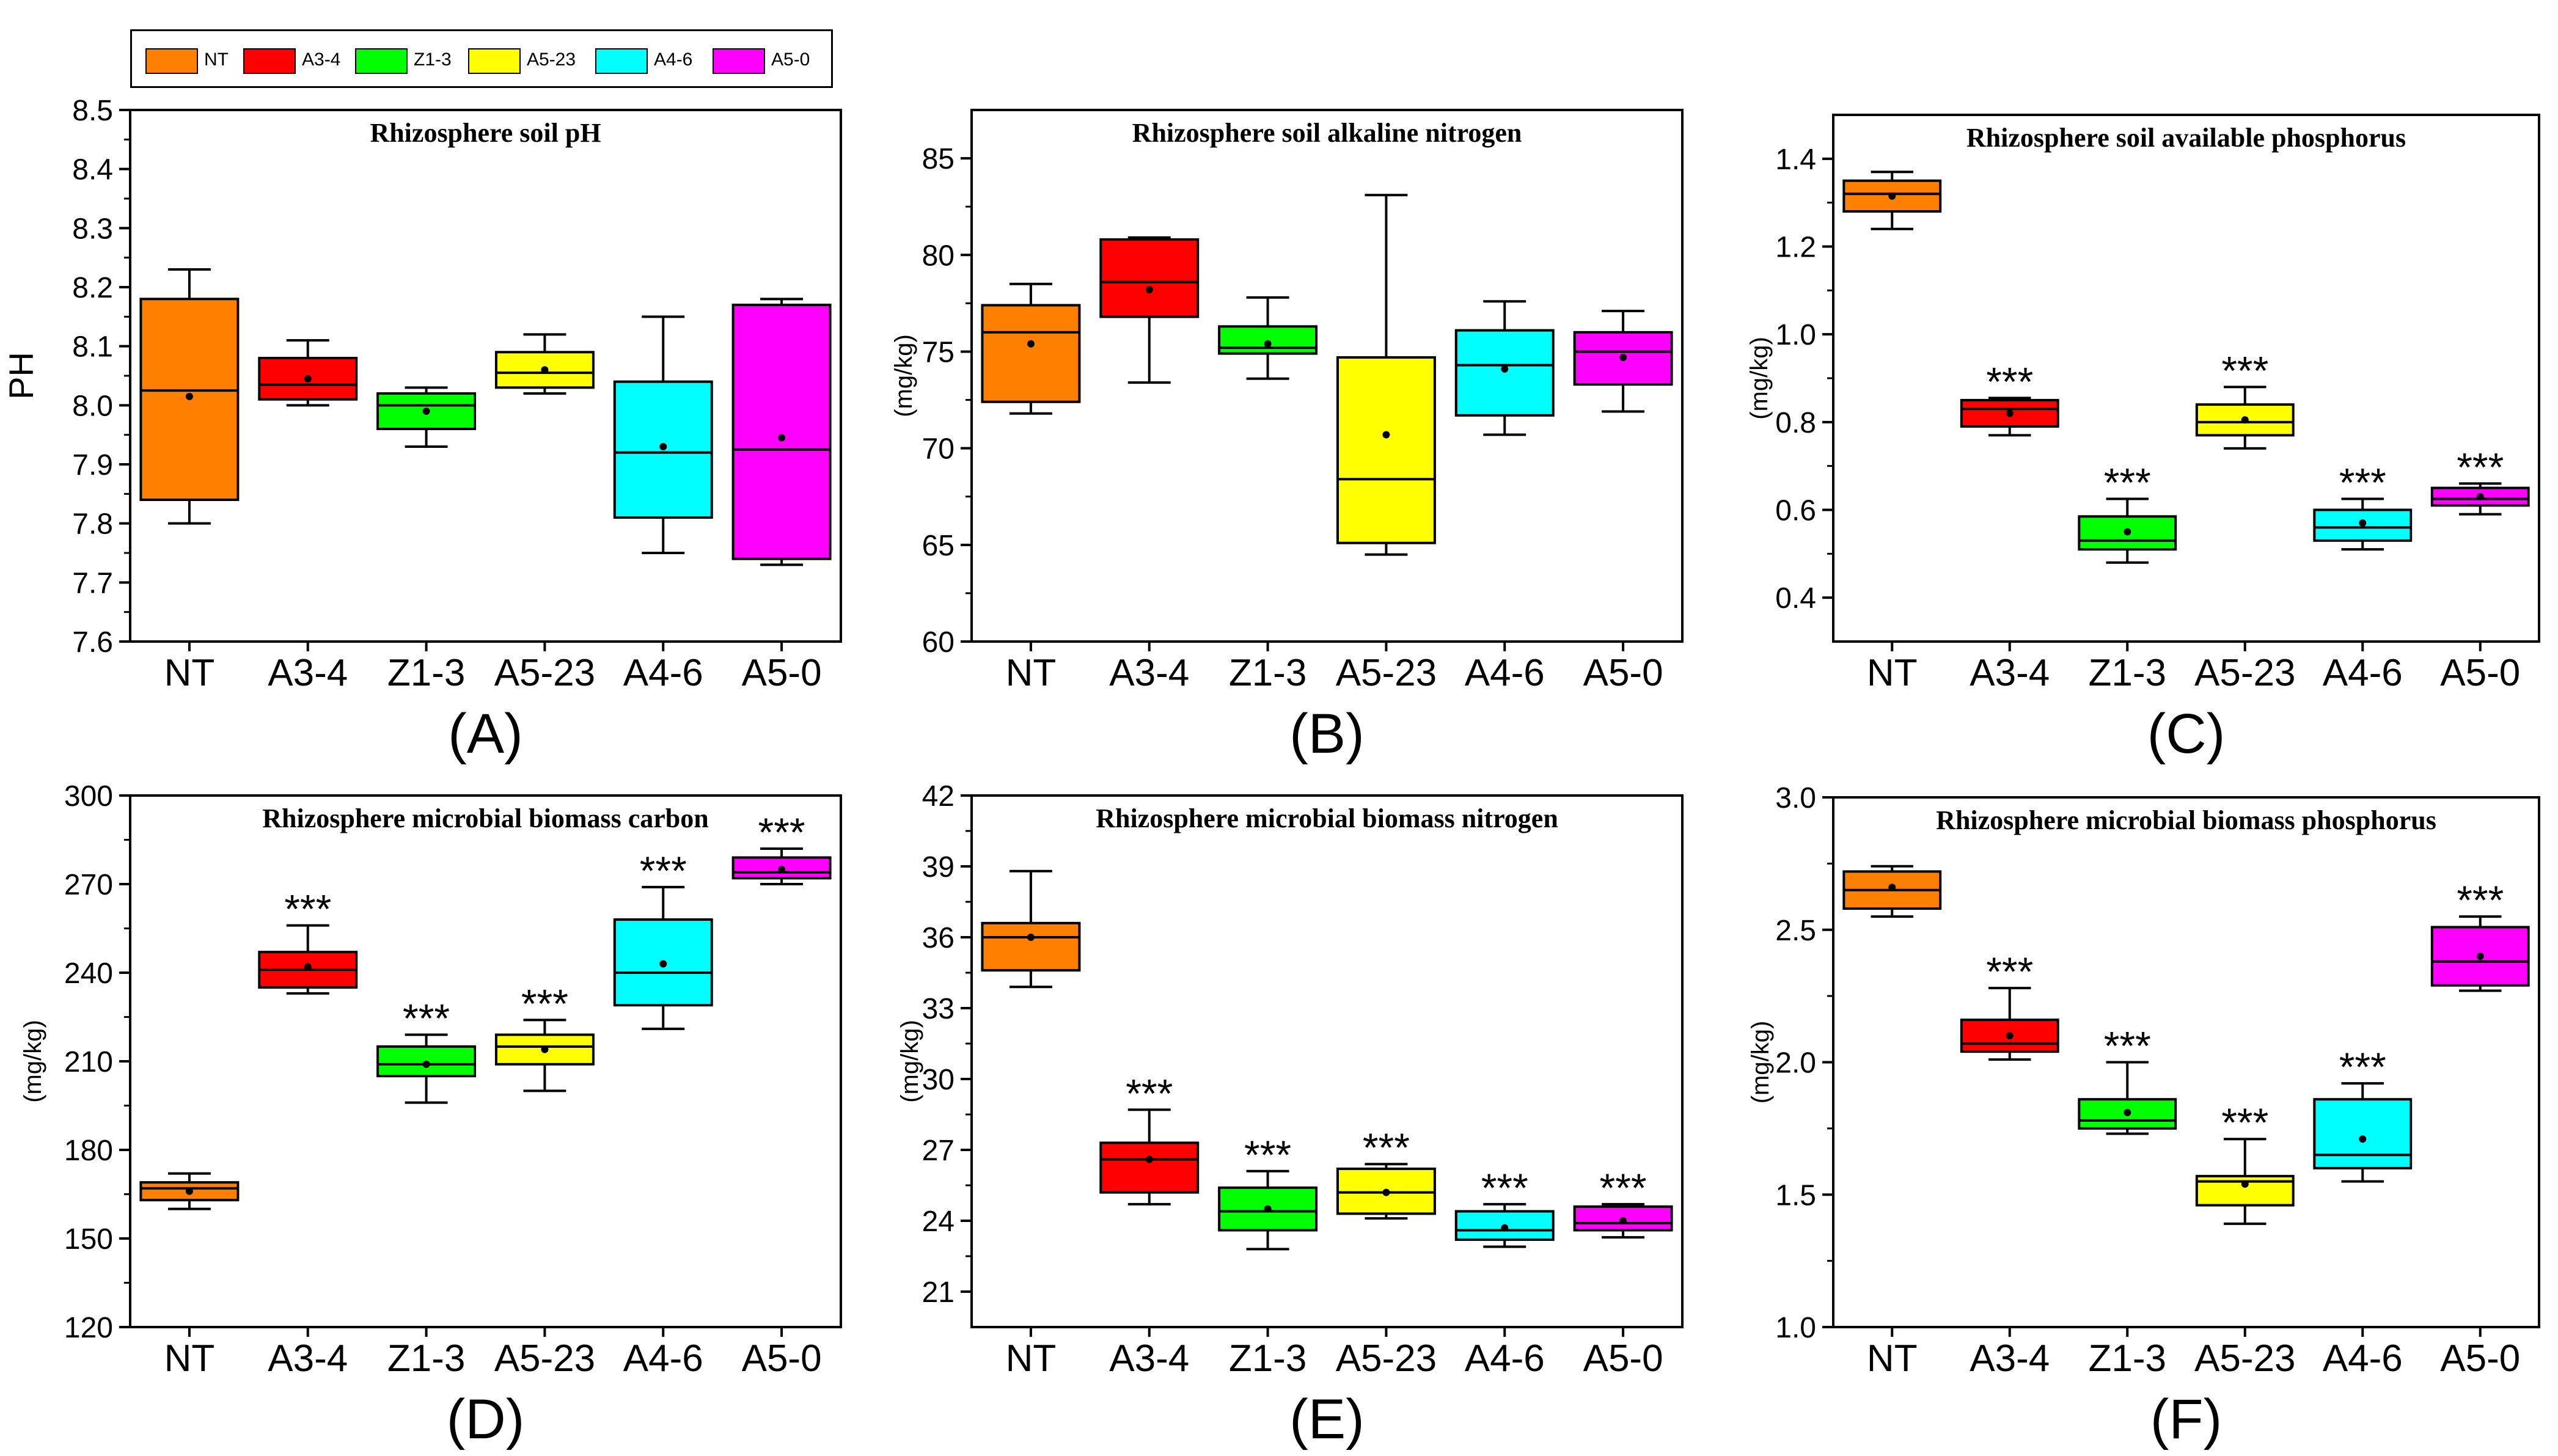 The width and height of the screenshot is (2558, 1456). I want to click on panel-label: (A), so click(485, 734).